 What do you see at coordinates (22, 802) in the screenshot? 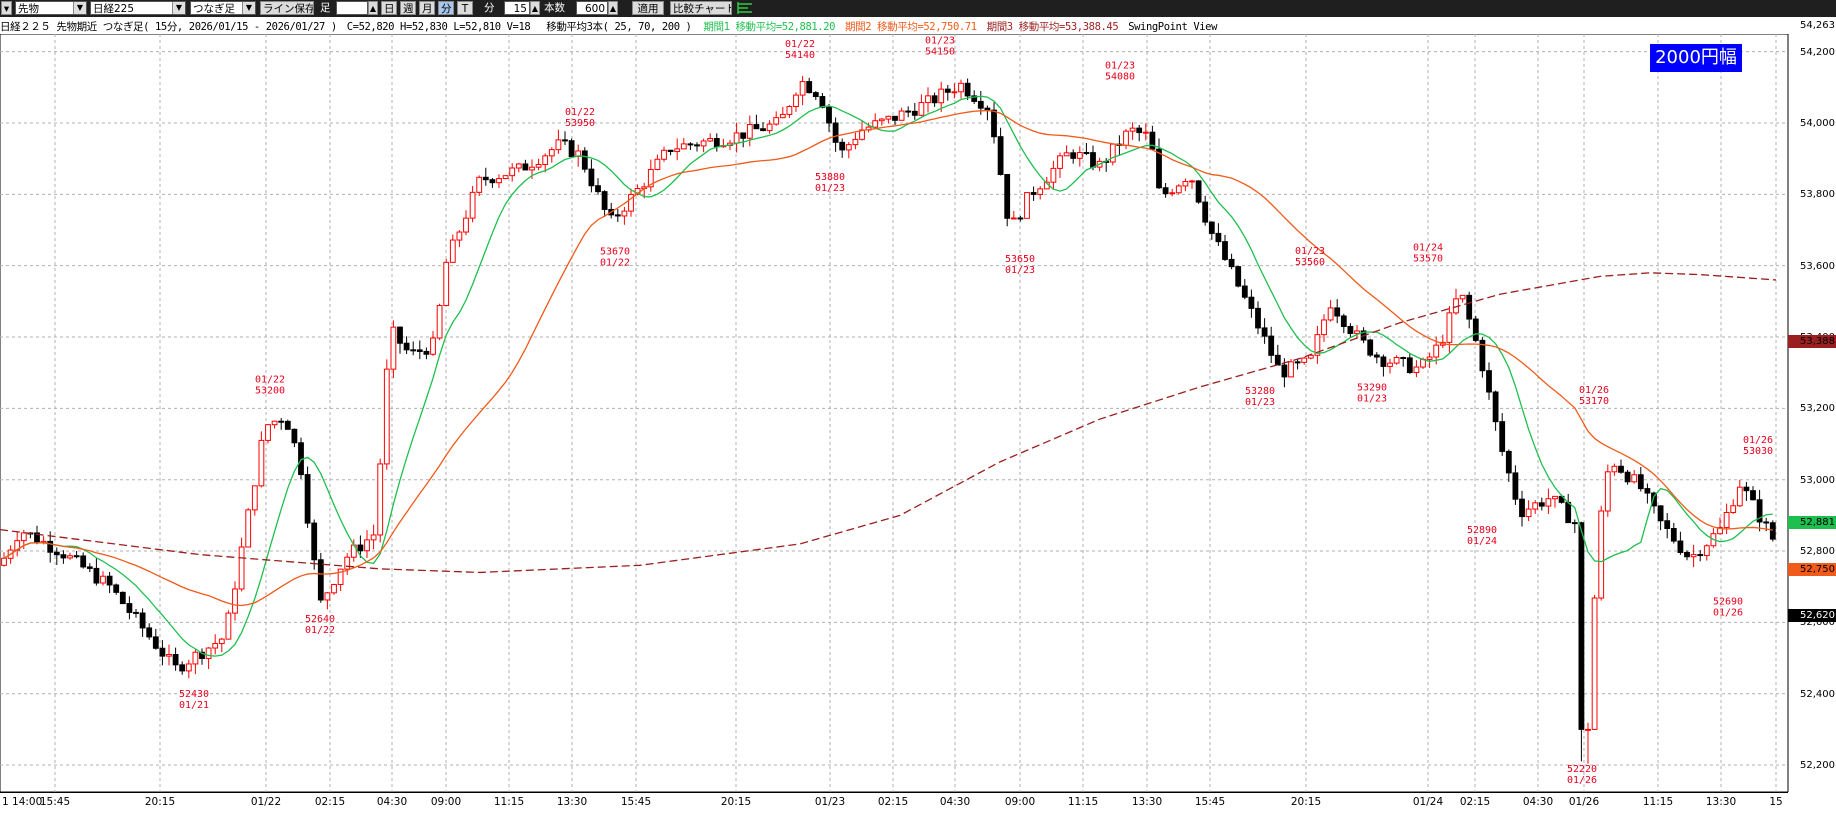
I see `time-tick: 1 14:00` at bounding box center [22, 802].